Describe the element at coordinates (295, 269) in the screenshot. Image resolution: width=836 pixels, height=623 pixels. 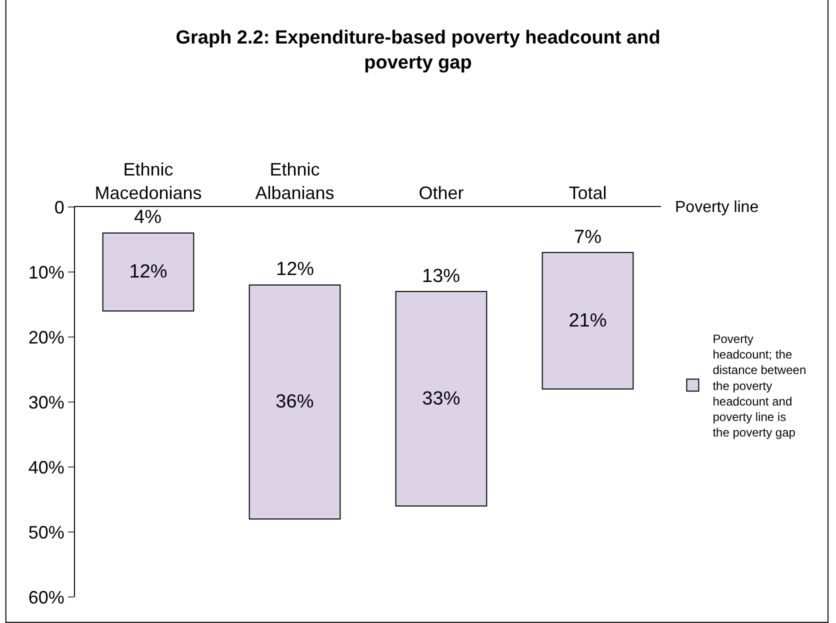
I see `annotation: 12%` at that location.